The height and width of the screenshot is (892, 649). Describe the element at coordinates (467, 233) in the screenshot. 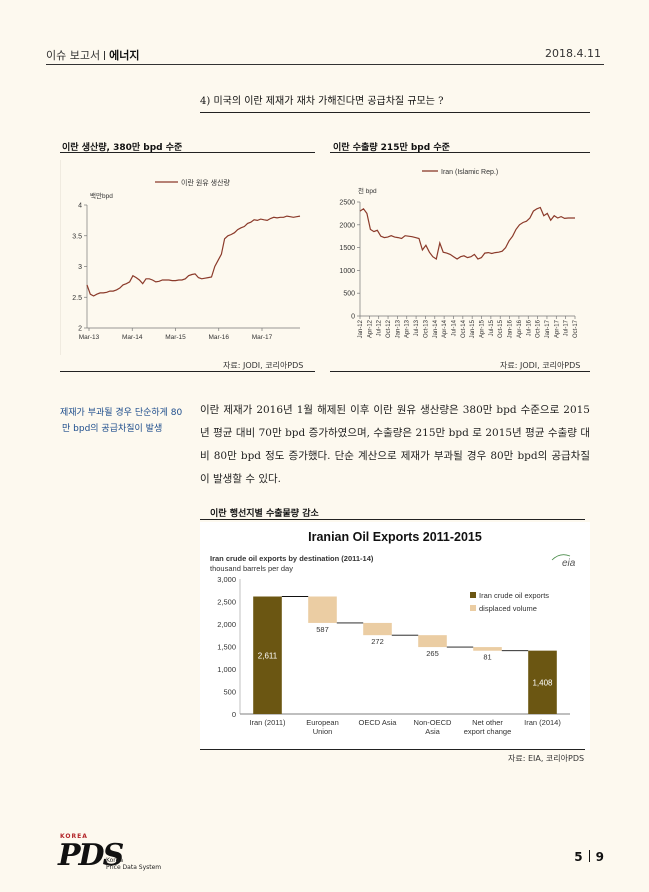

I see `exports-series-line` at that location.